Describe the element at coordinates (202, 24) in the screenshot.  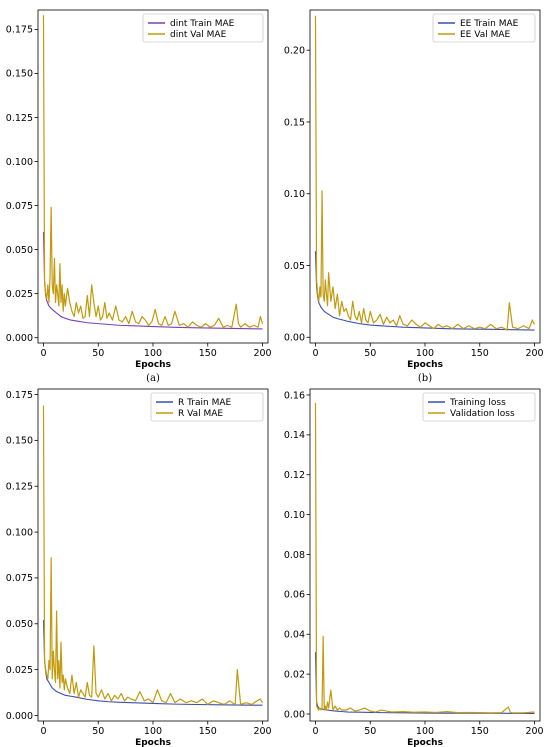
I see `legend-entry: dint Train MAE` at that location.